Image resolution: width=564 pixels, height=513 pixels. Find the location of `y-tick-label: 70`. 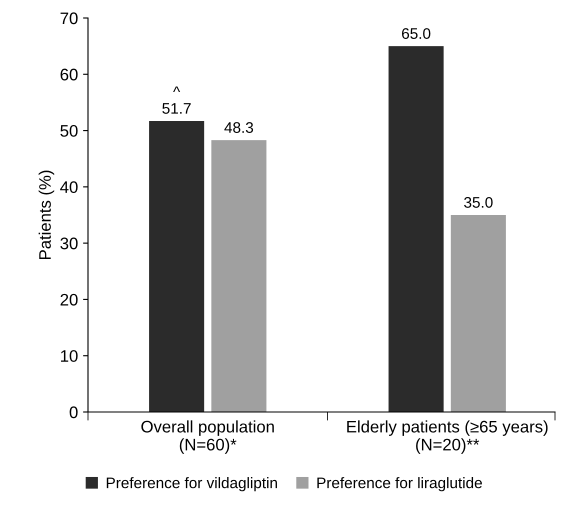

y-tick-label: 70 is located at coordinates (69, 18).